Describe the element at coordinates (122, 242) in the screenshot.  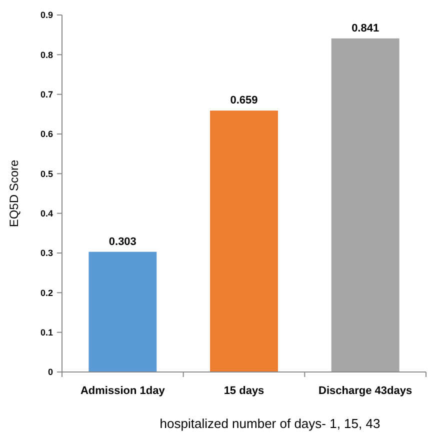
I see `data-label: 0.303` at that location.